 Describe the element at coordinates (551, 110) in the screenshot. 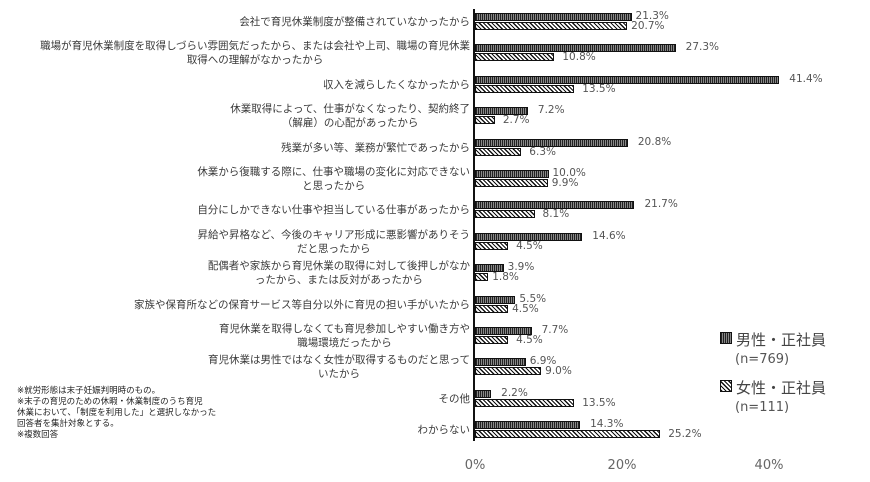

I see `value-label-male: 7.2%` at that location.